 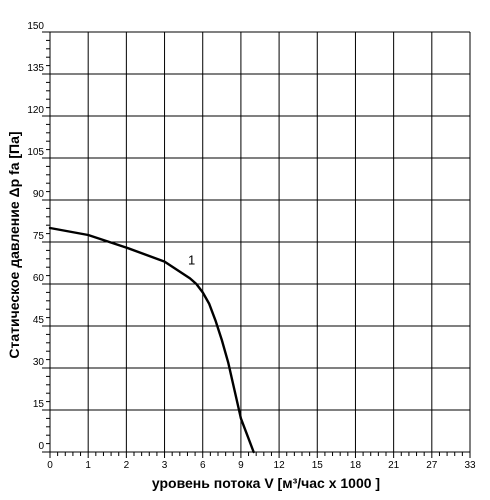 I want to click on x-tick-label: 2, so click(x=127, y=465).